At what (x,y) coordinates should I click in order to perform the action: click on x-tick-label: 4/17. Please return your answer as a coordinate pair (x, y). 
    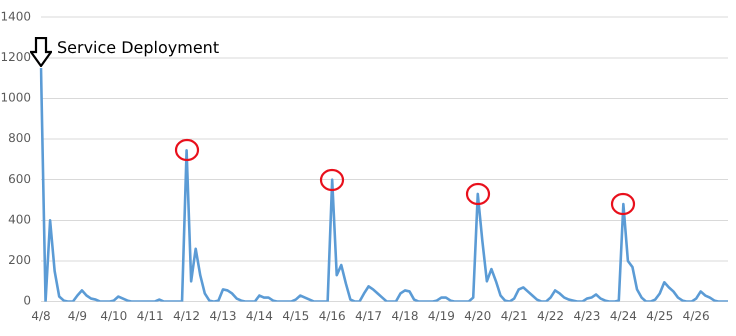
    Looking at the image, I should click on (368, 315).